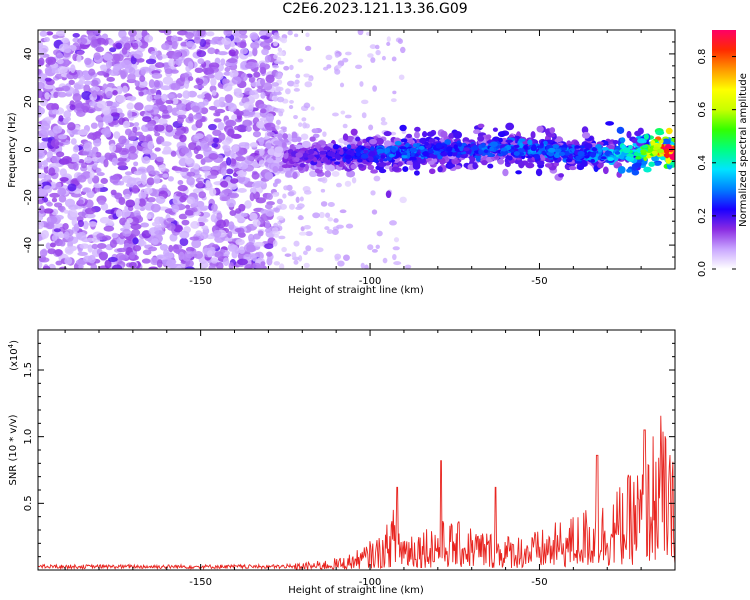  Describe the element at coordinates (13, 449) in the screenshot. I see `snr-y-label: SNR (10 * v/v)` at that location.